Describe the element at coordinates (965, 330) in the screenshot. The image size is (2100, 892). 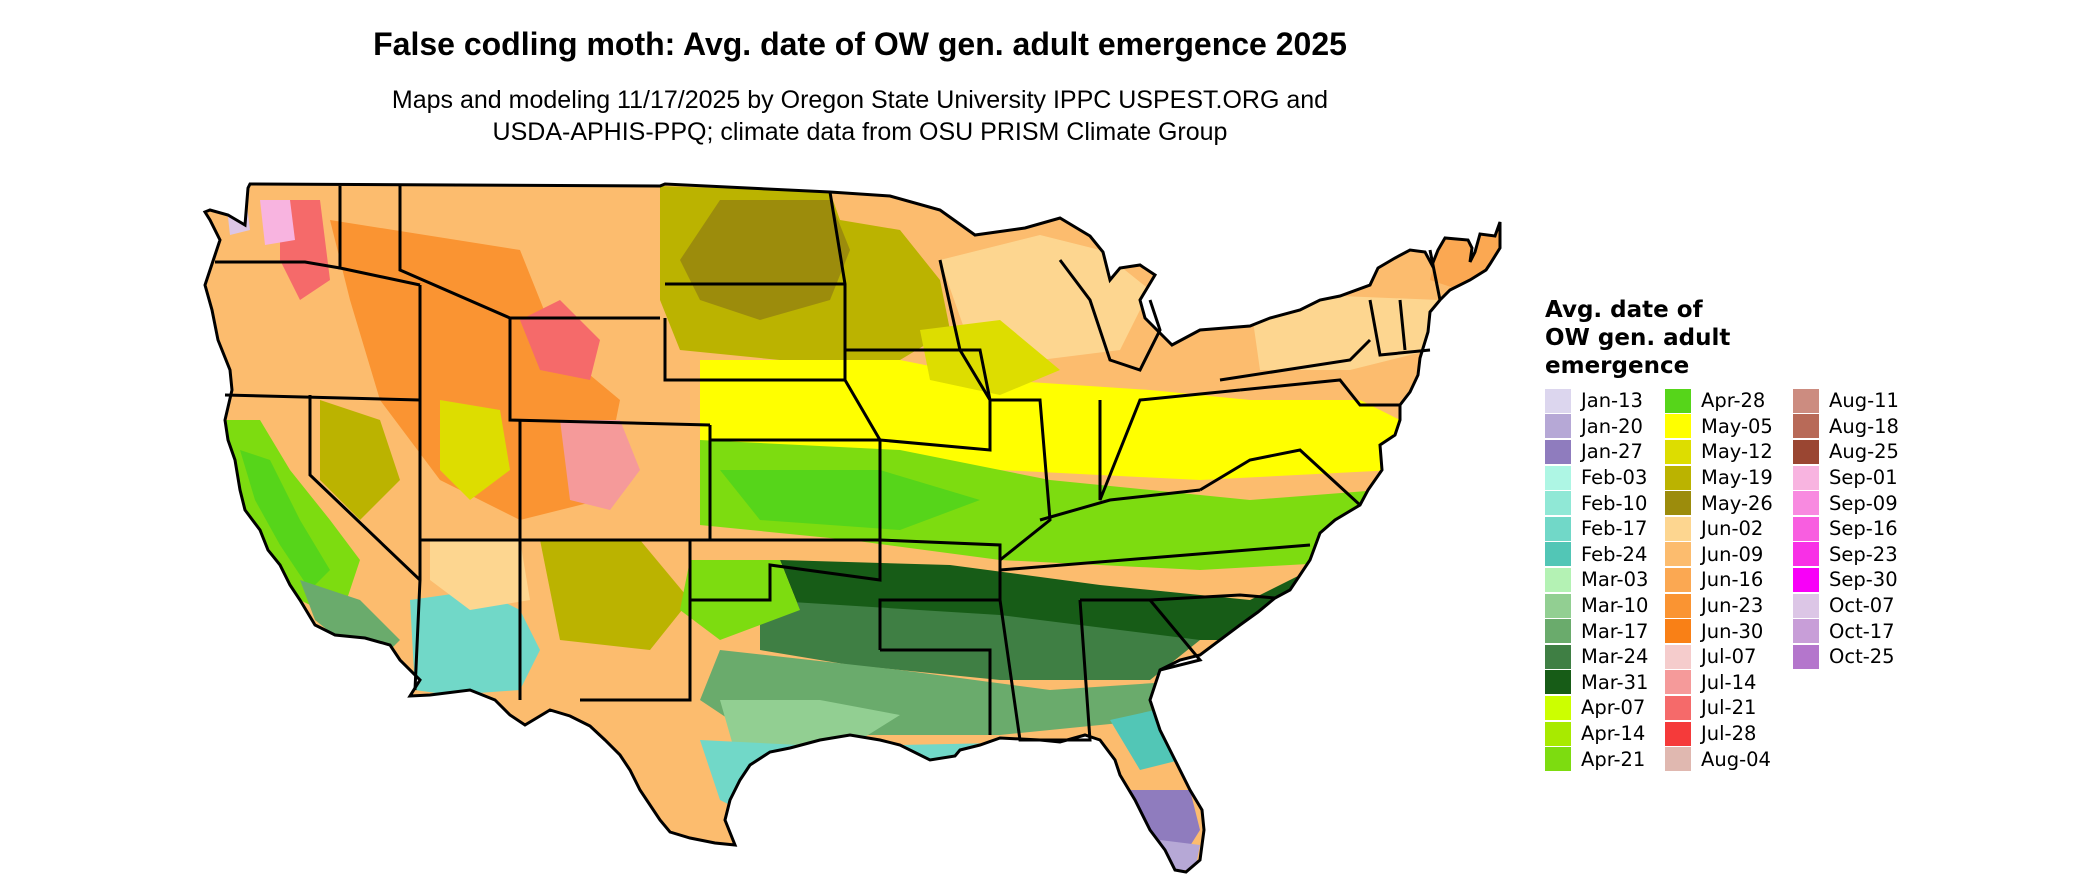
I see `state-line-wi` at that location.